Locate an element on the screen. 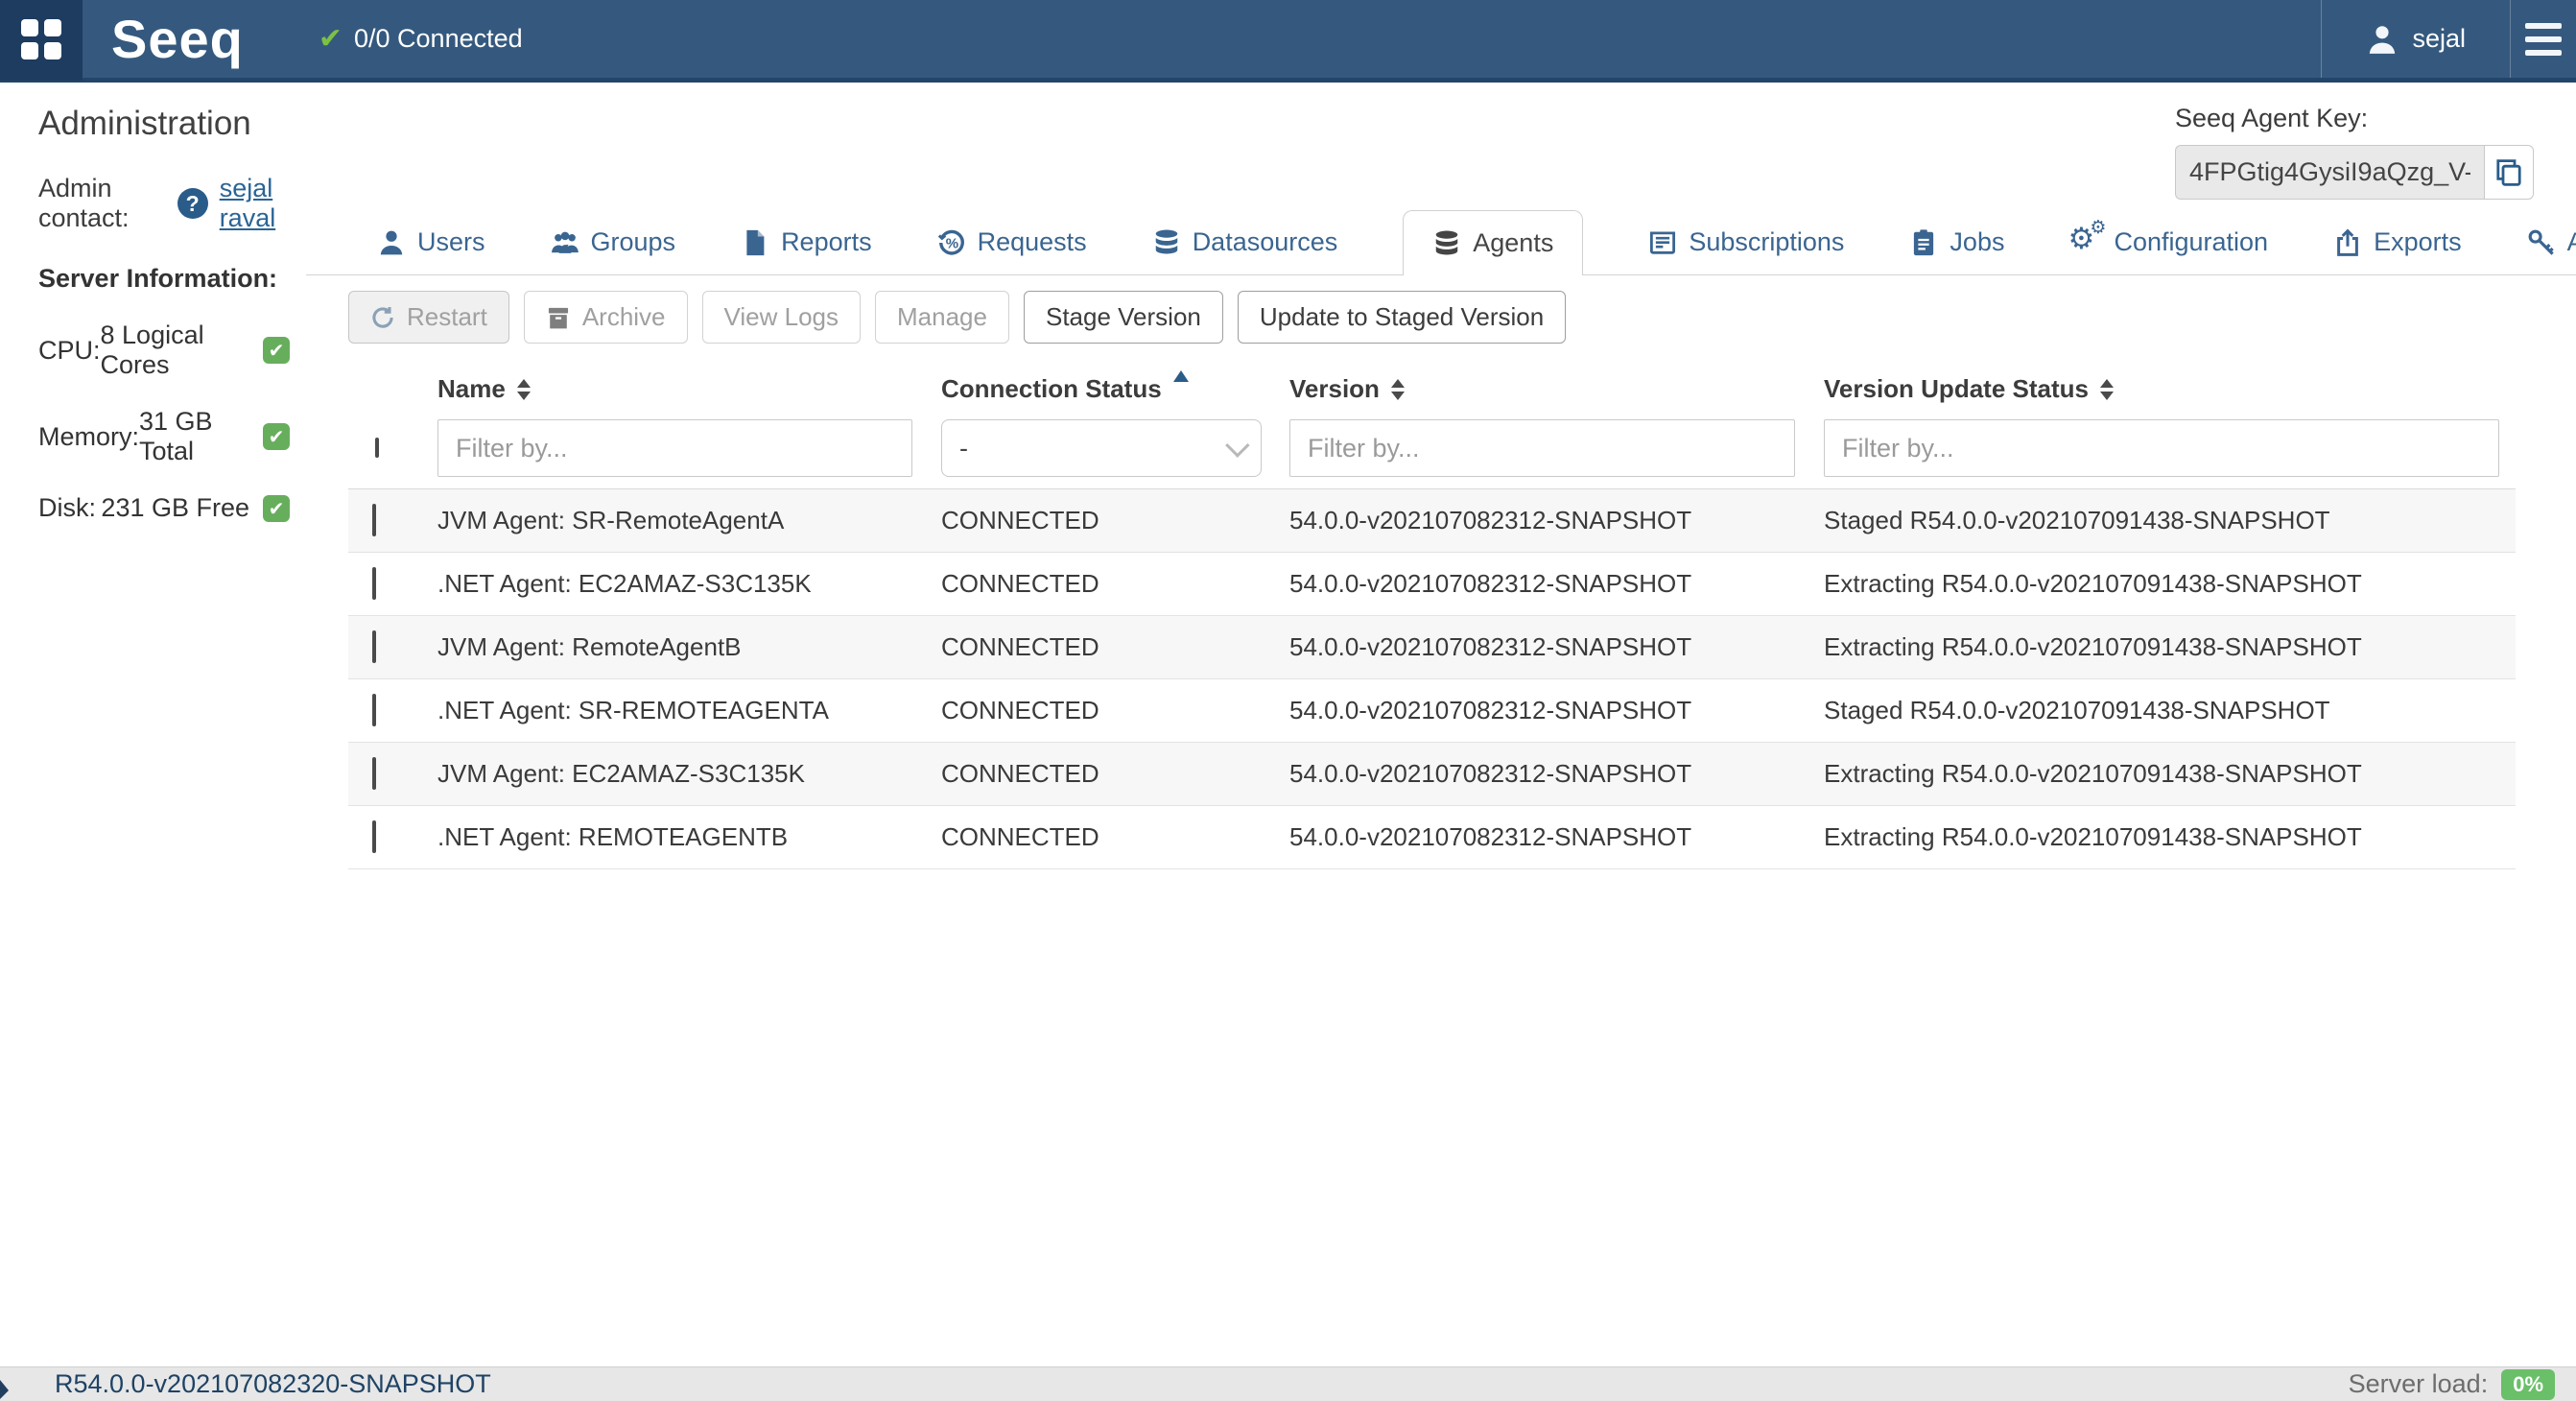 Image resolution: width=2576 pixels, height=1401 pixels. agent-name: .NET Agent: REMOTEAGENTB is located at coordinates (613, 836).